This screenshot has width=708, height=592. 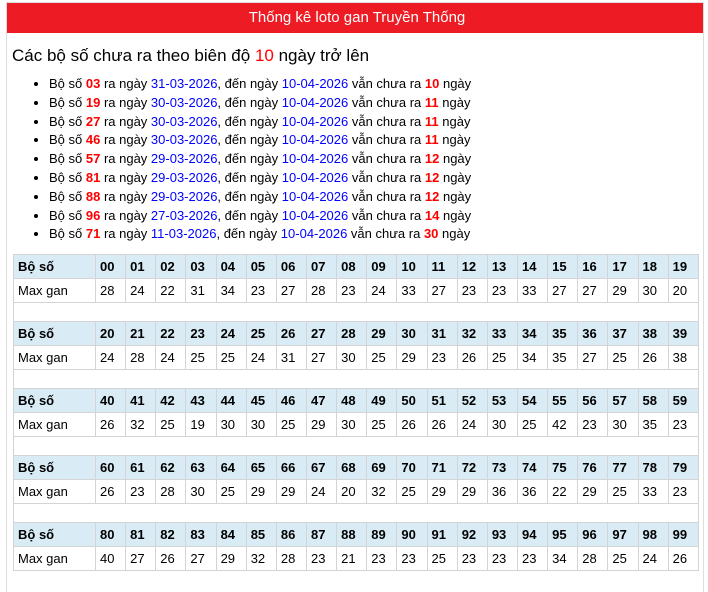 What do you see at coordinates (653, 266) in the screenshot?
I see `number-cell: 18` at bounding box center [653, 266].